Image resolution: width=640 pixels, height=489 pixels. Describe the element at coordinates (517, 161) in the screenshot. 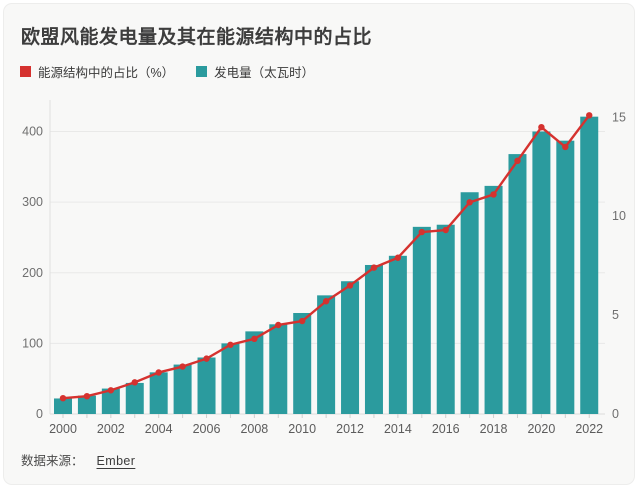

I see `line-point-2019` at that location.